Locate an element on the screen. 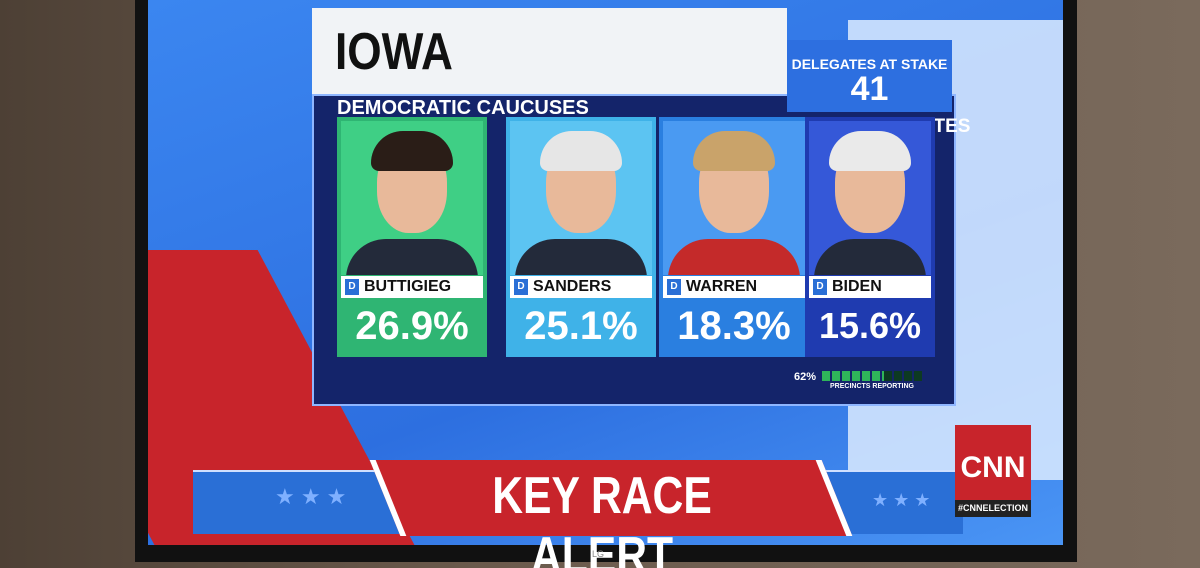  delegates-label: DELEGATES AT STAKE is located at coordinates (869, 64).